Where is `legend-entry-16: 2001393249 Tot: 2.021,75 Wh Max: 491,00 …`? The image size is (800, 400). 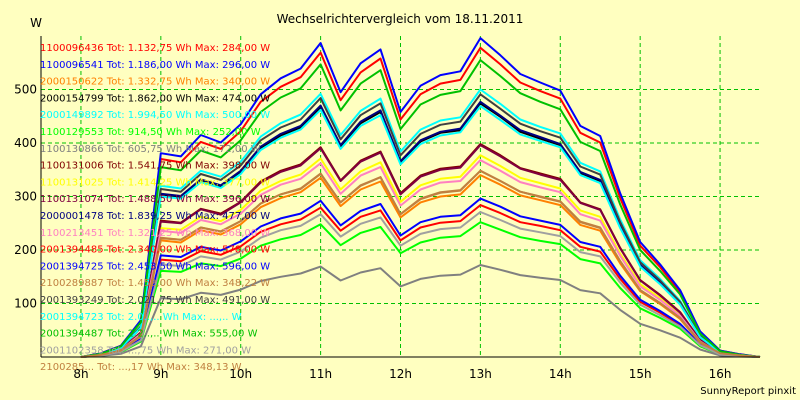 legend-entry-16: 2001393249 Tot: 2.021,75 Wh Max: 491,00 … is located at coordinates (155, 300).